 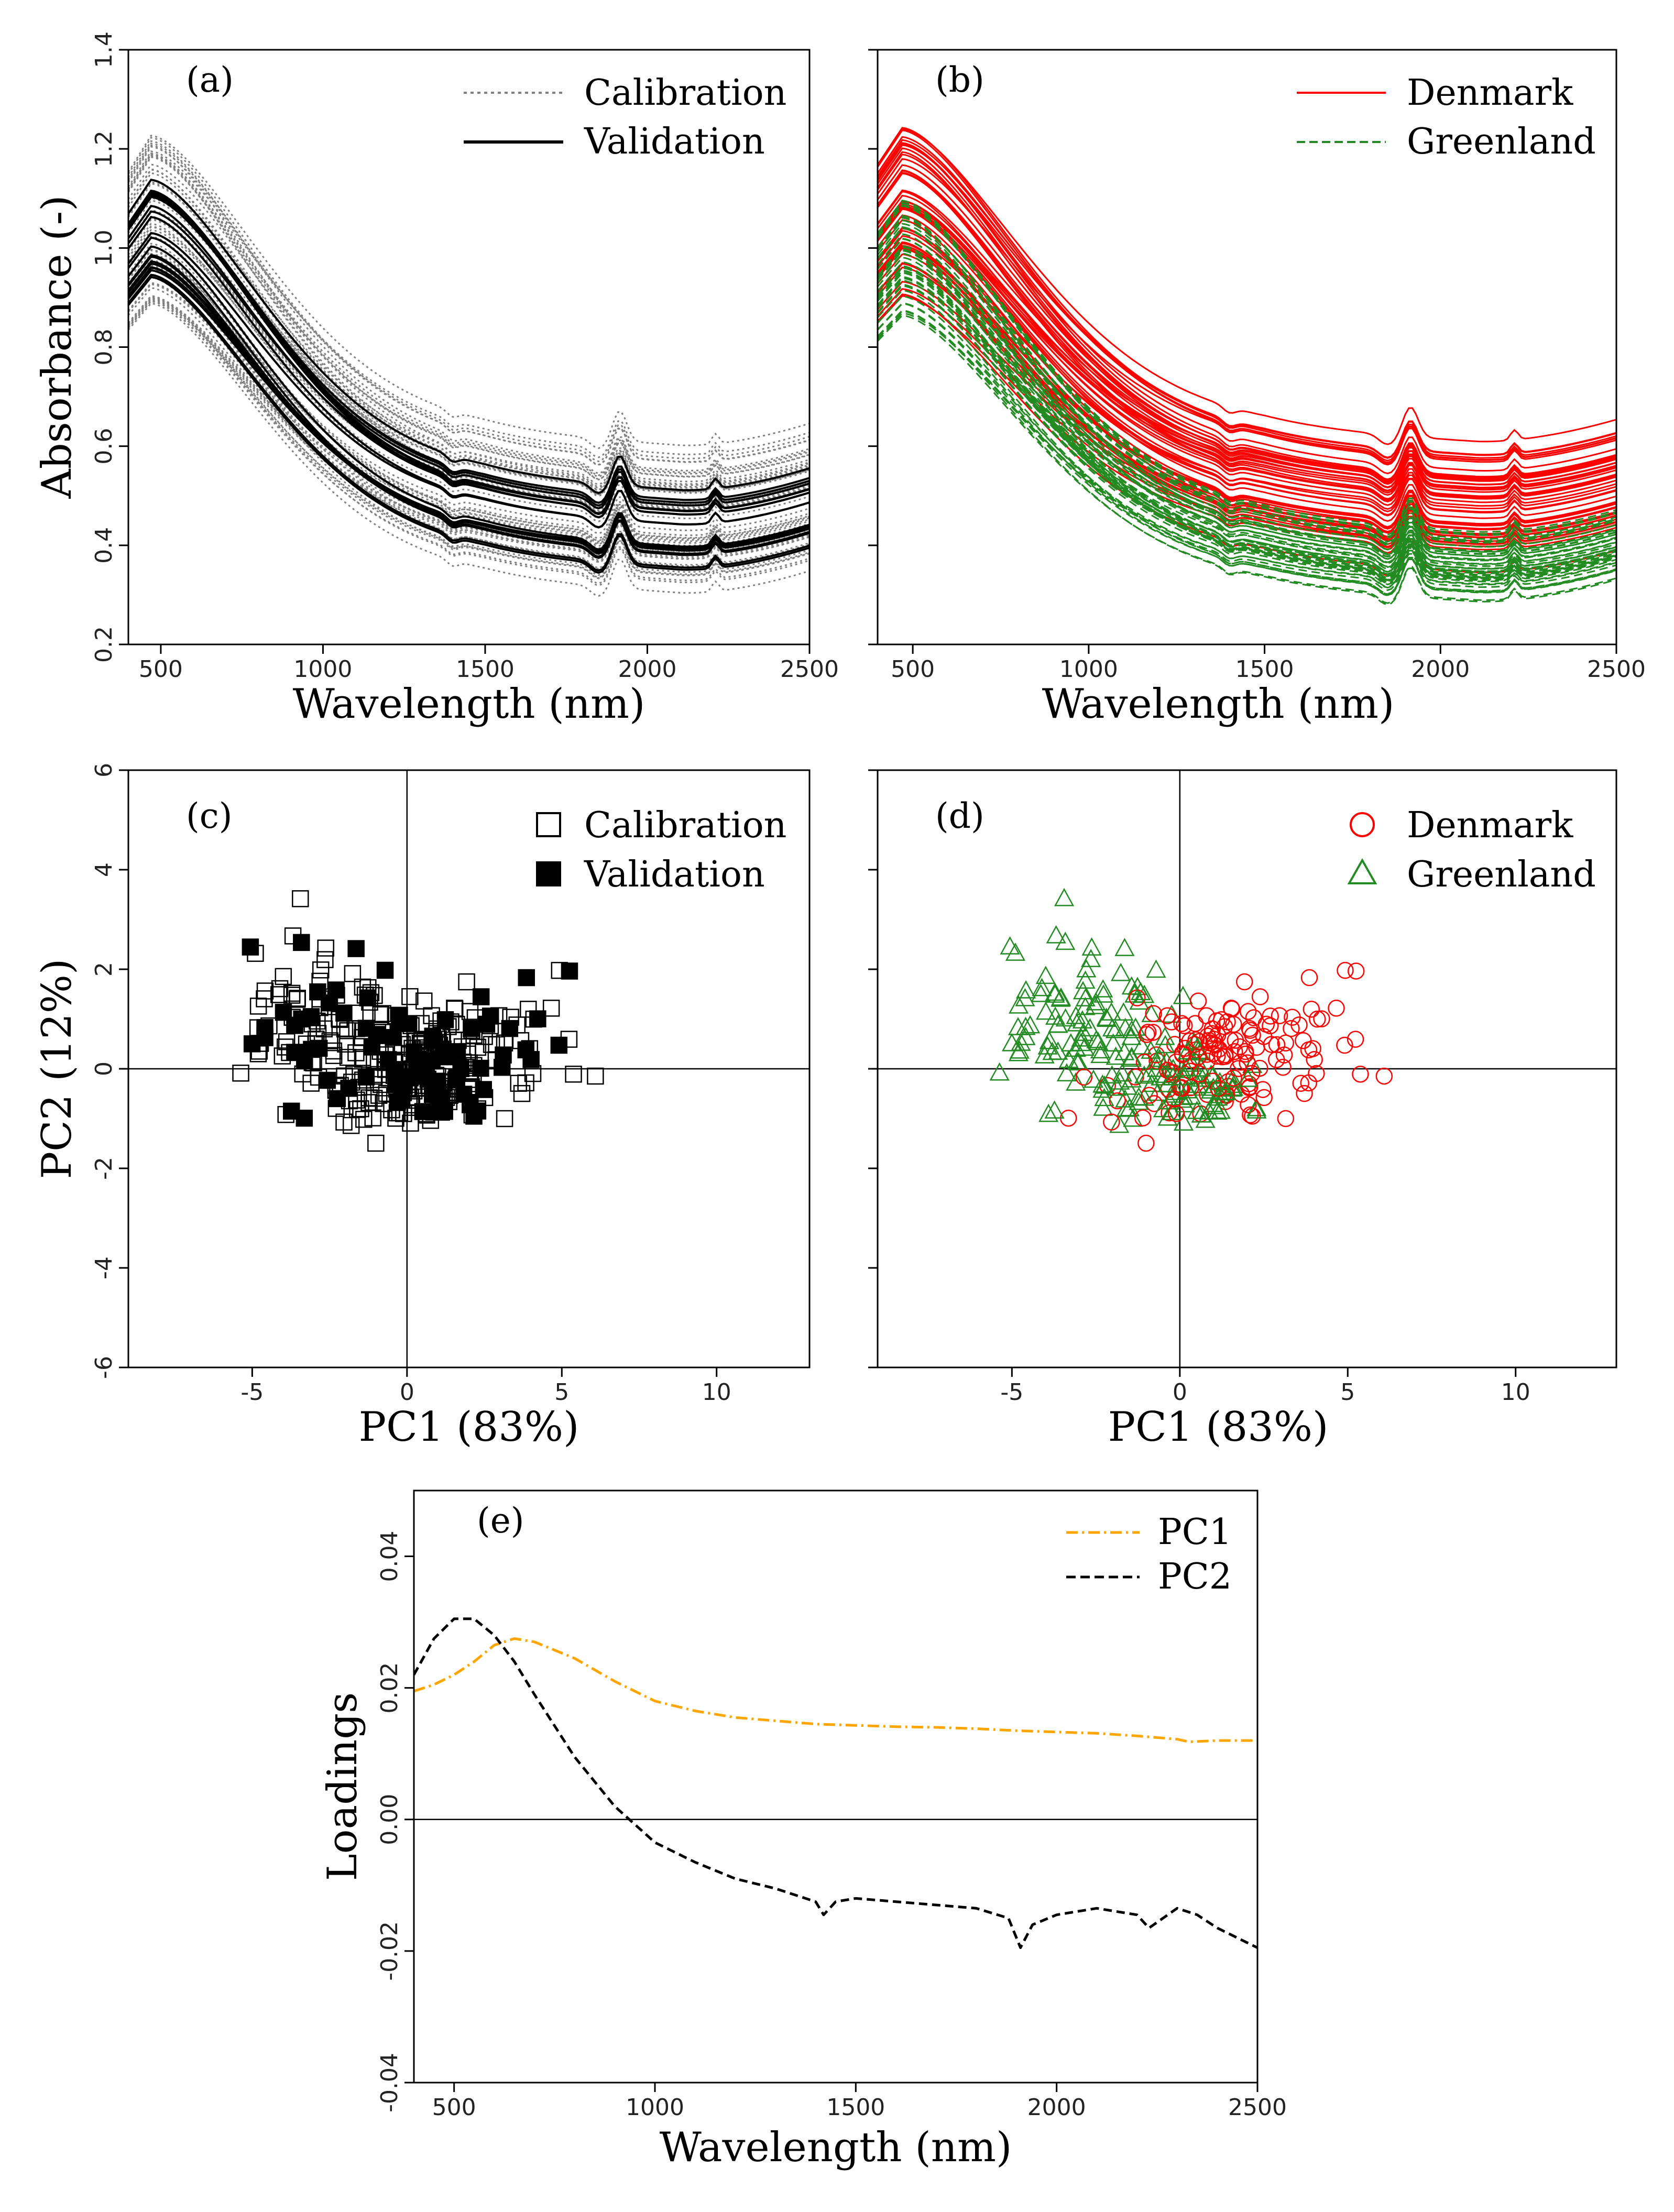 I want to click on y-tick-label: 0.02, so click(x=389, y=1688).